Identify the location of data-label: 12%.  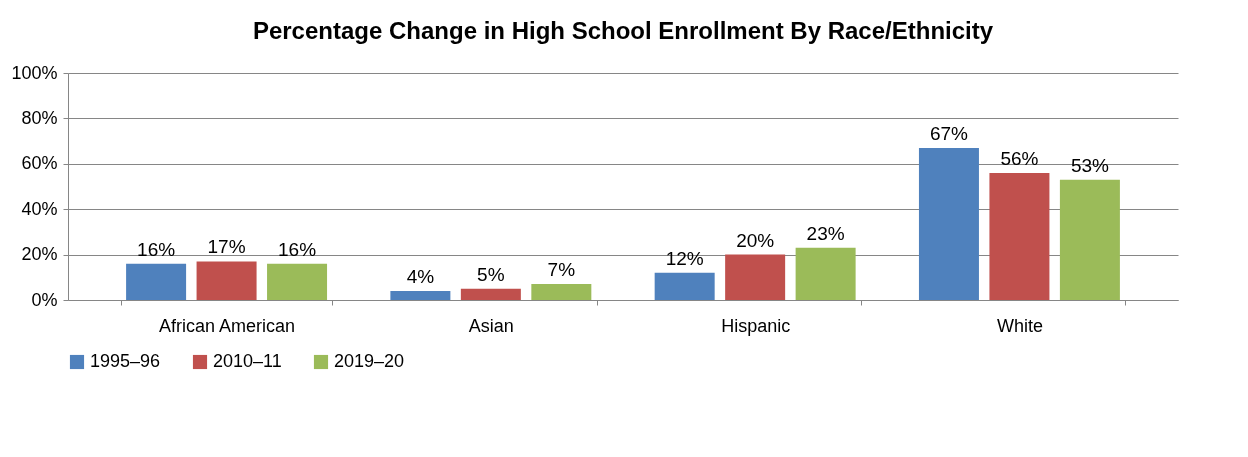
(684, 258).